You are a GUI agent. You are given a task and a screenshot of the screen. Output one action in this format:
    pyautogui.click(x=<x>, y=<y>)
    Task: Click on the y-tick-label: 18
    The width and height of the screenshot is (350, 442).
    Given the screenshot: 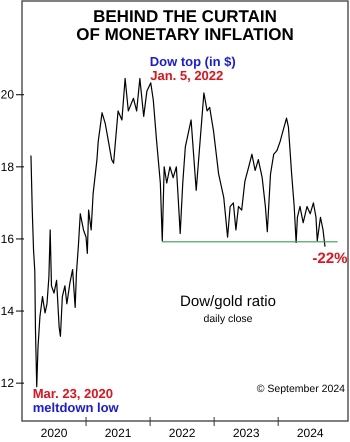 What is the action you would take?
    pyautogui.click(x=7, y=167)
    